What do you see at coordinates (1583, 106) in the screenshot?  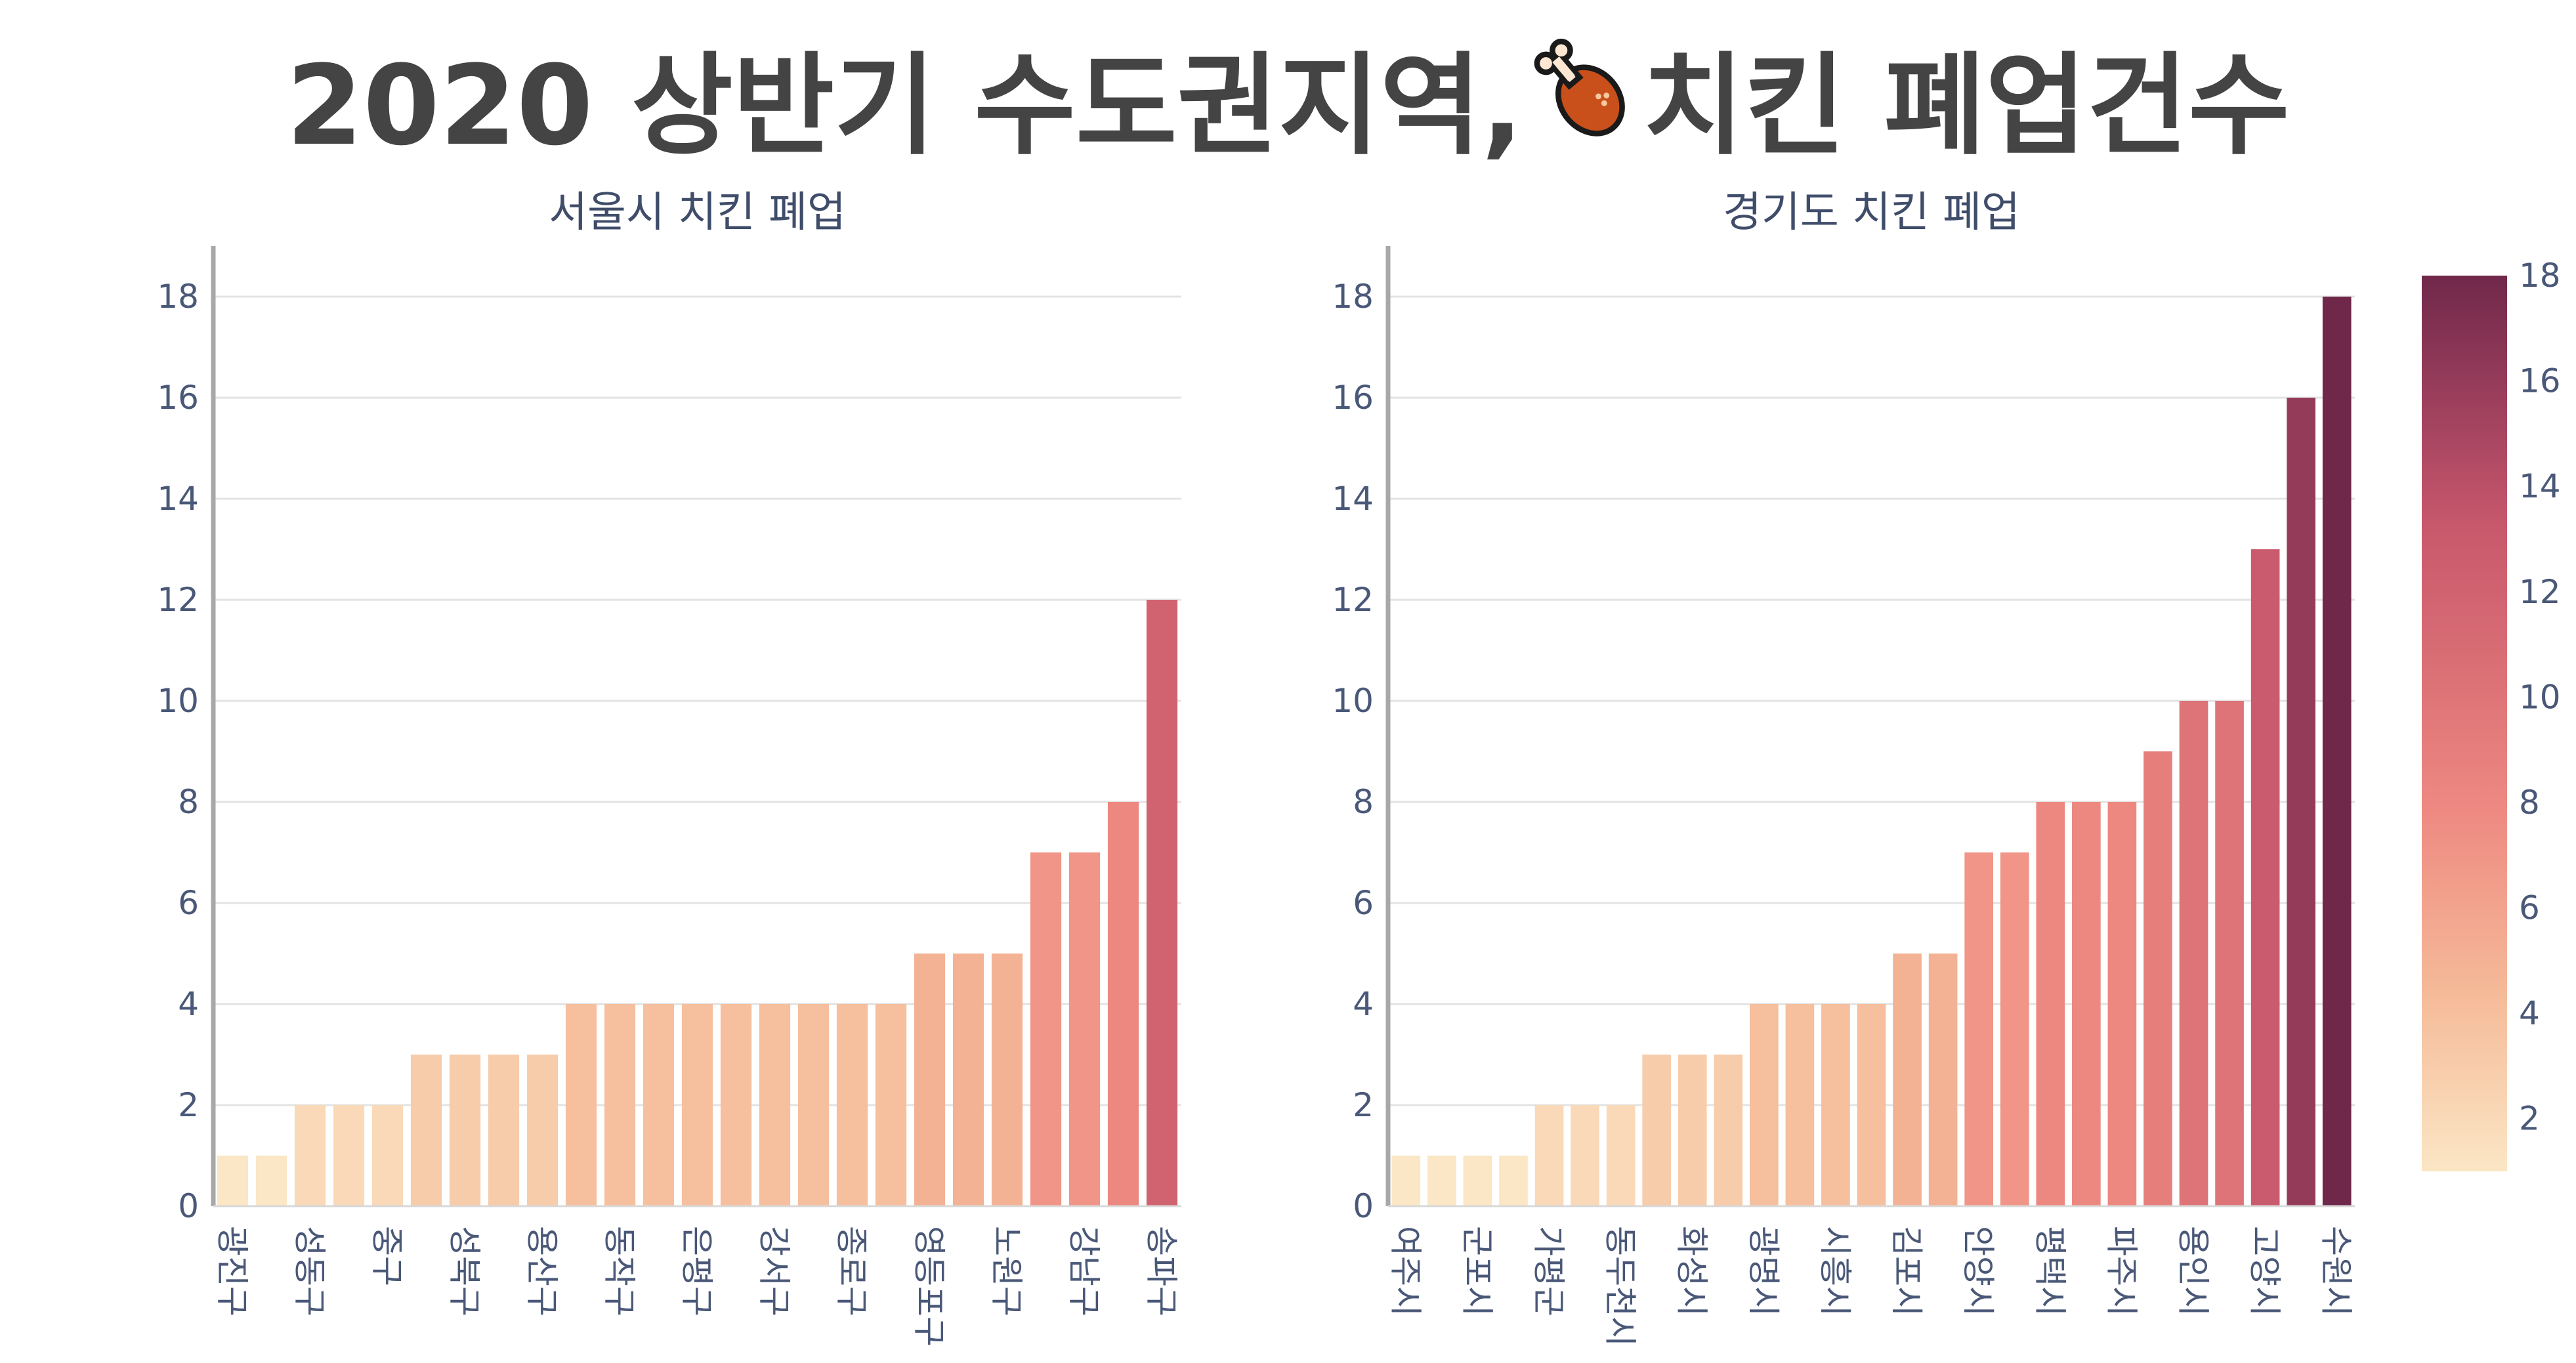 I see `chicken-drumstick-icon` at bounding box center [1583, 106].